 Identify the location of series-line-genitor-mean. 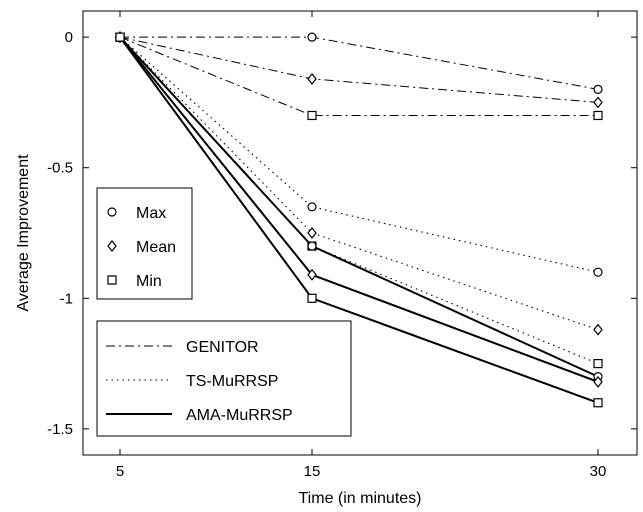
(359, 69).